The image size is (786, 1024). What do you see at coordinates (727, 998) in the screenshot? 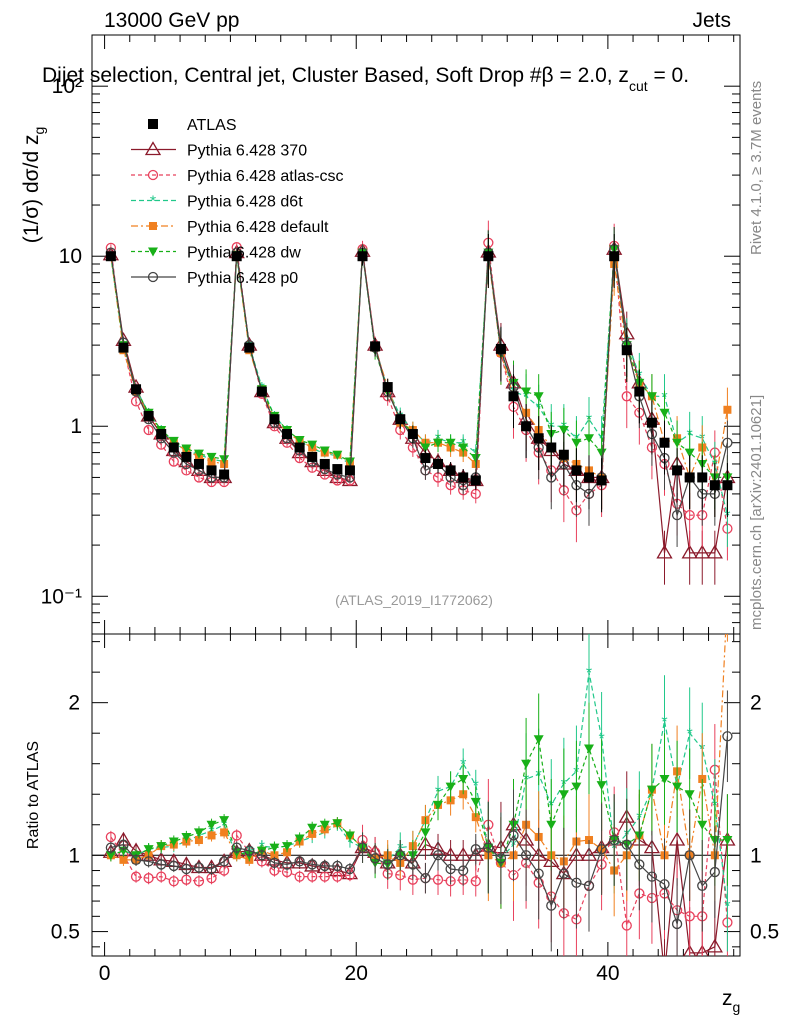
I see `x-axis-label-text: z` at bounding box center [727, 998].